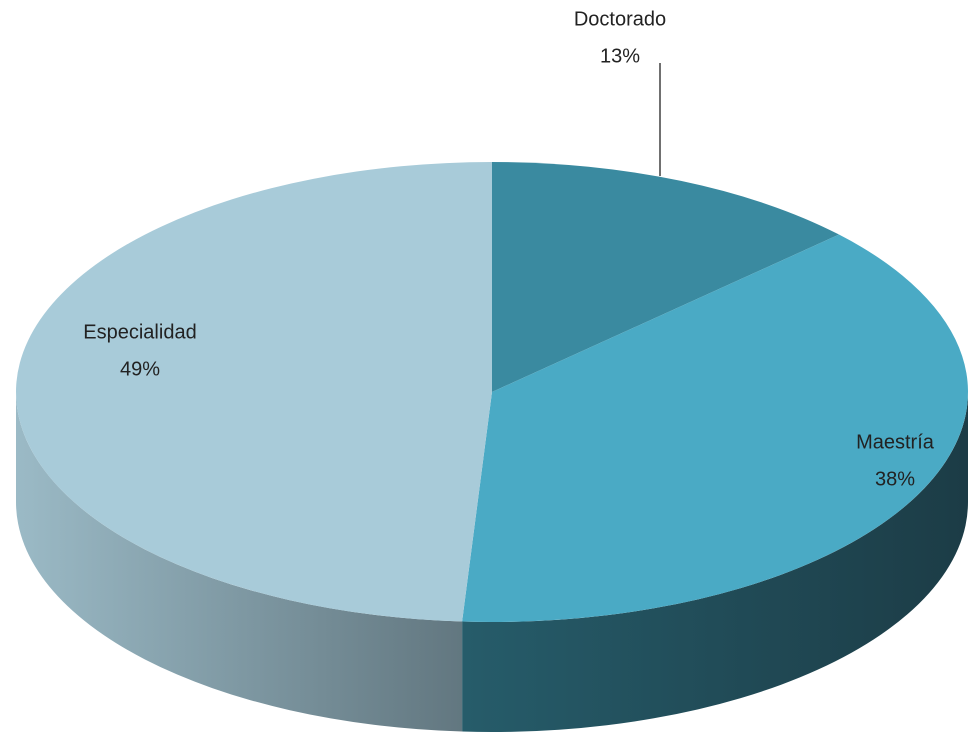  What do you see at coordinates (895, 442) in the screenshot?
I see `slice-label: Maestría` at bounding box center [895, 442].